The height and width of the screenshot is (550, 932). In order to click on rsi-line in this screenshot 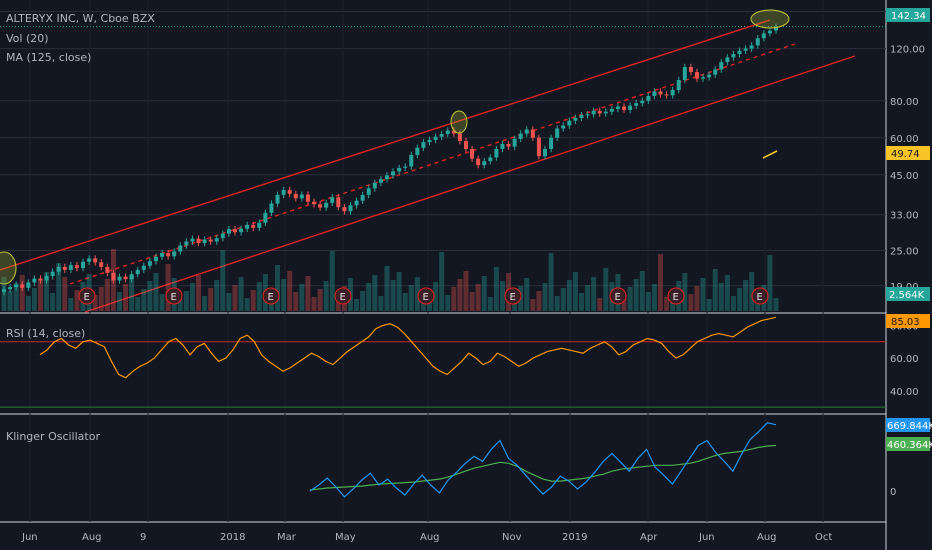, I will do `click(408, 347)`.